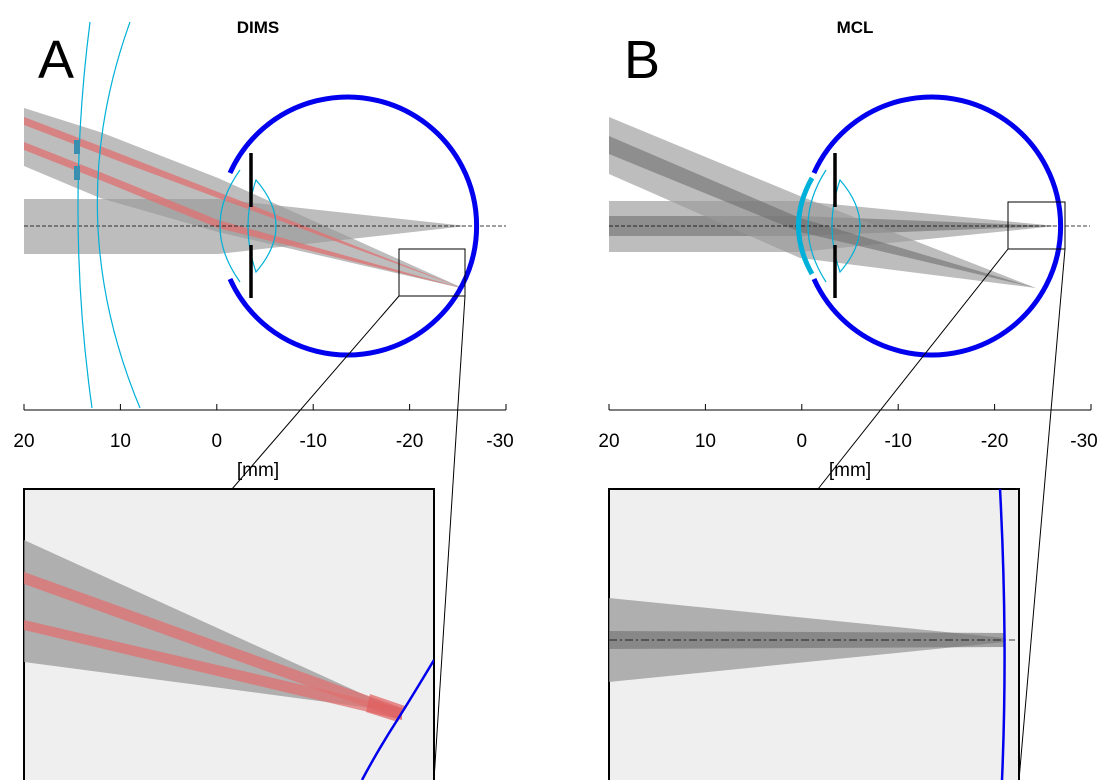 This screenshot has height=780, width=1109. I want to click on panel-a-crystalline-lens, so click(262, 226).